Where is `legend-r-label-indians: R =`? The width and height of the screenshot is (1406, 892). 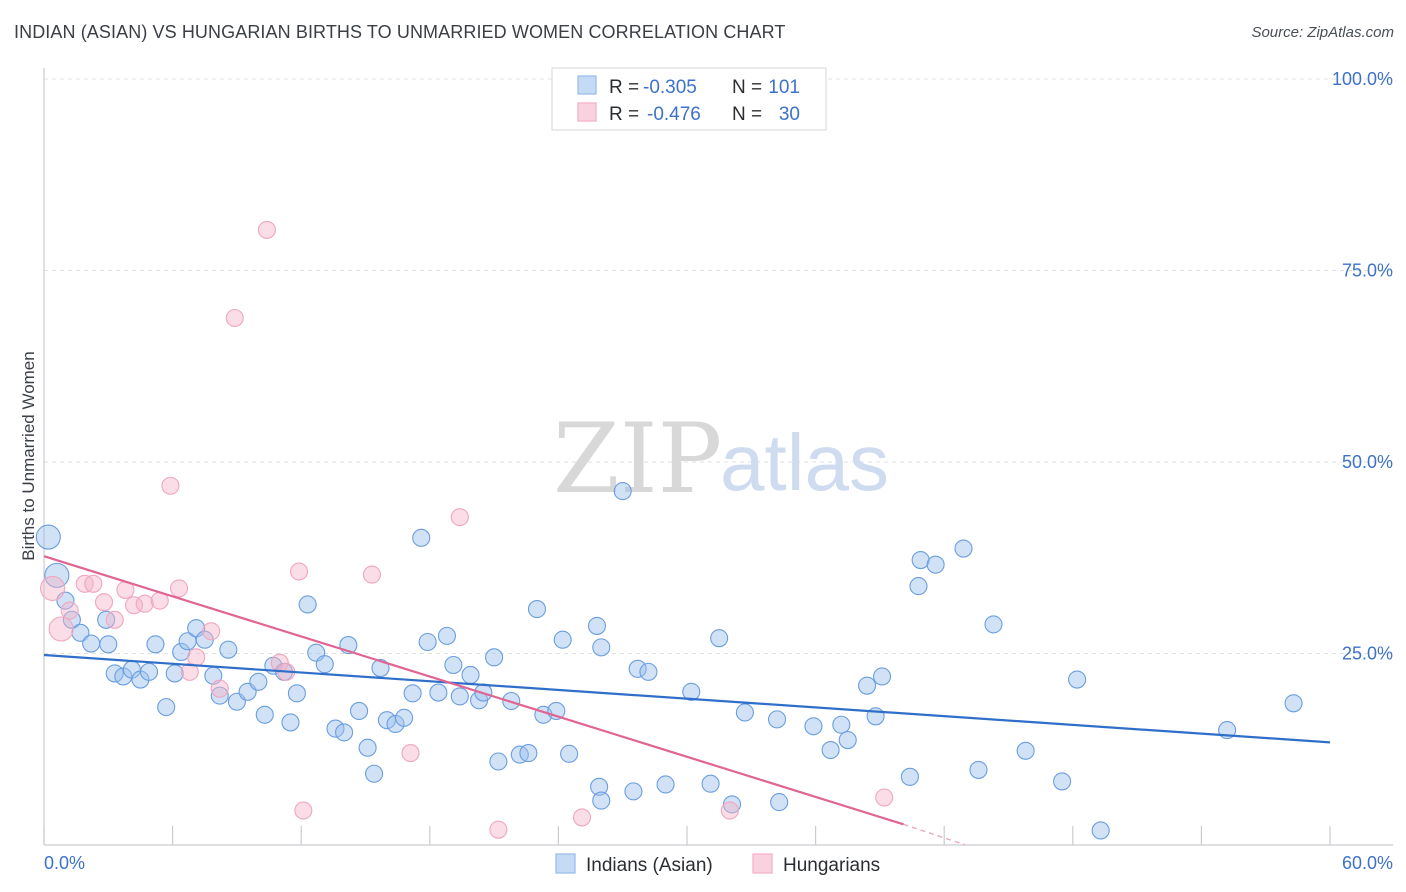
legend-r-label-indians: R = is located at coordinates (624, 87).